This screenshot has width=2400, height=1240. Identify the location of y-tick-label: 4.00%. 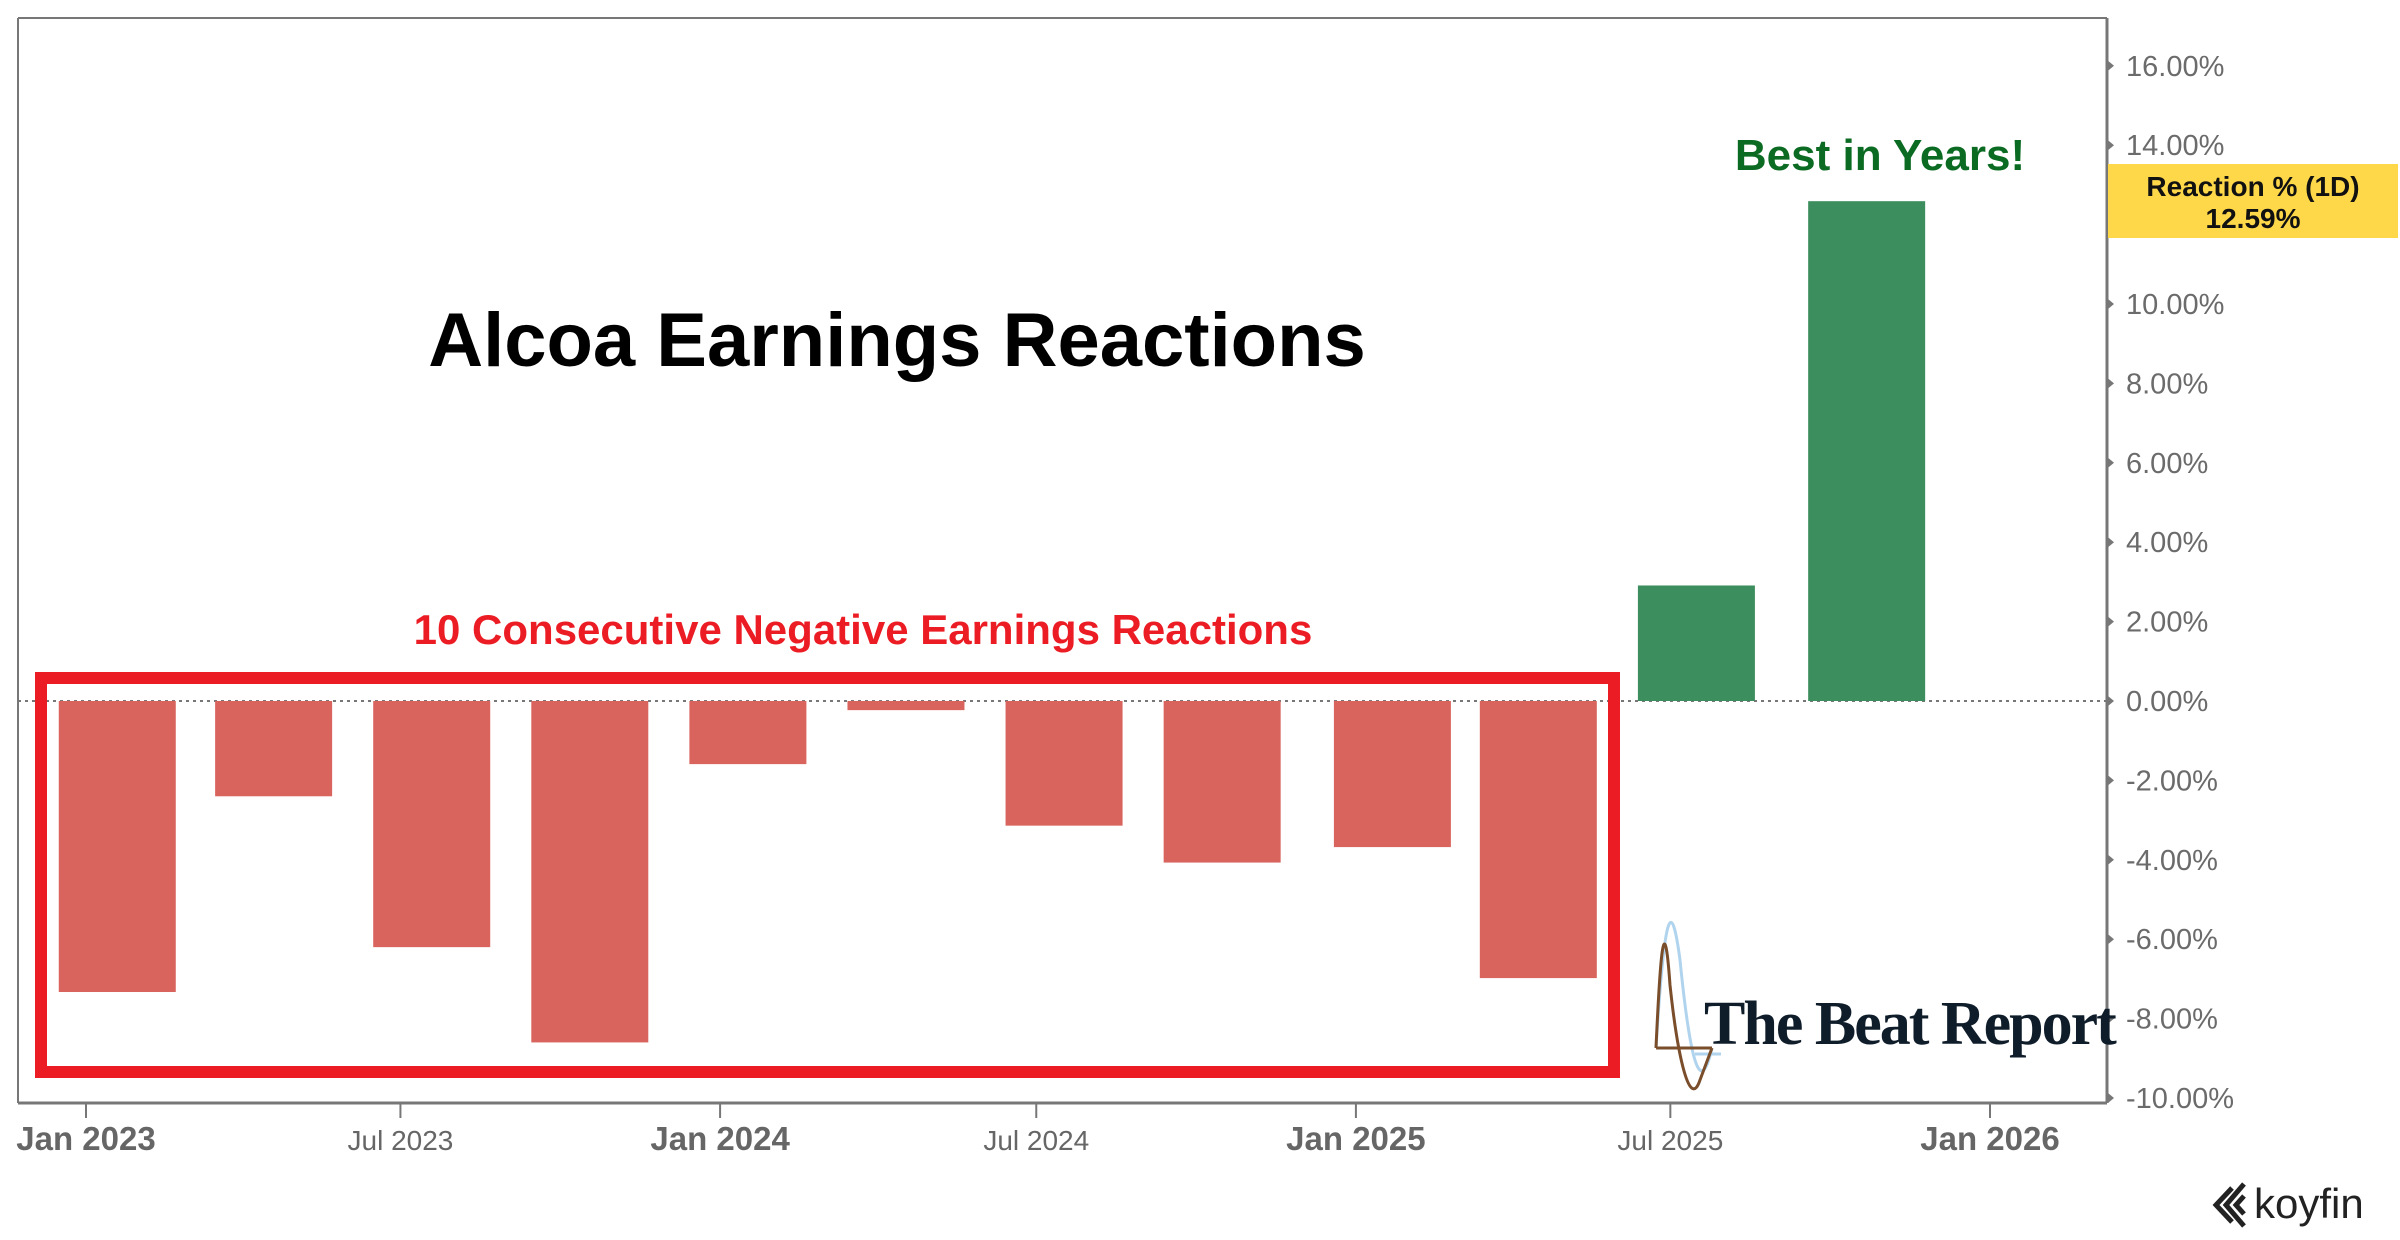
(2167, 543).